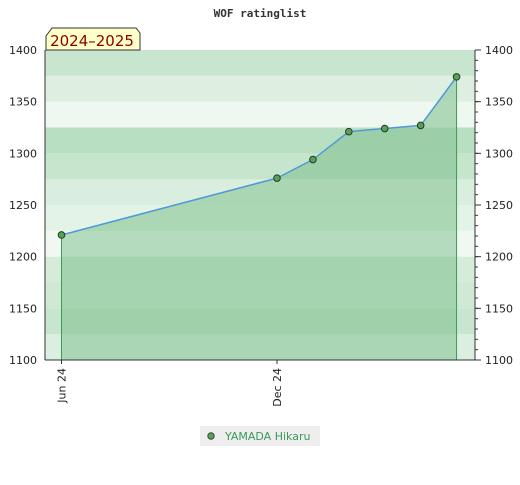  I want to click on y-tick-label-left: 1400, so click(23, 50).